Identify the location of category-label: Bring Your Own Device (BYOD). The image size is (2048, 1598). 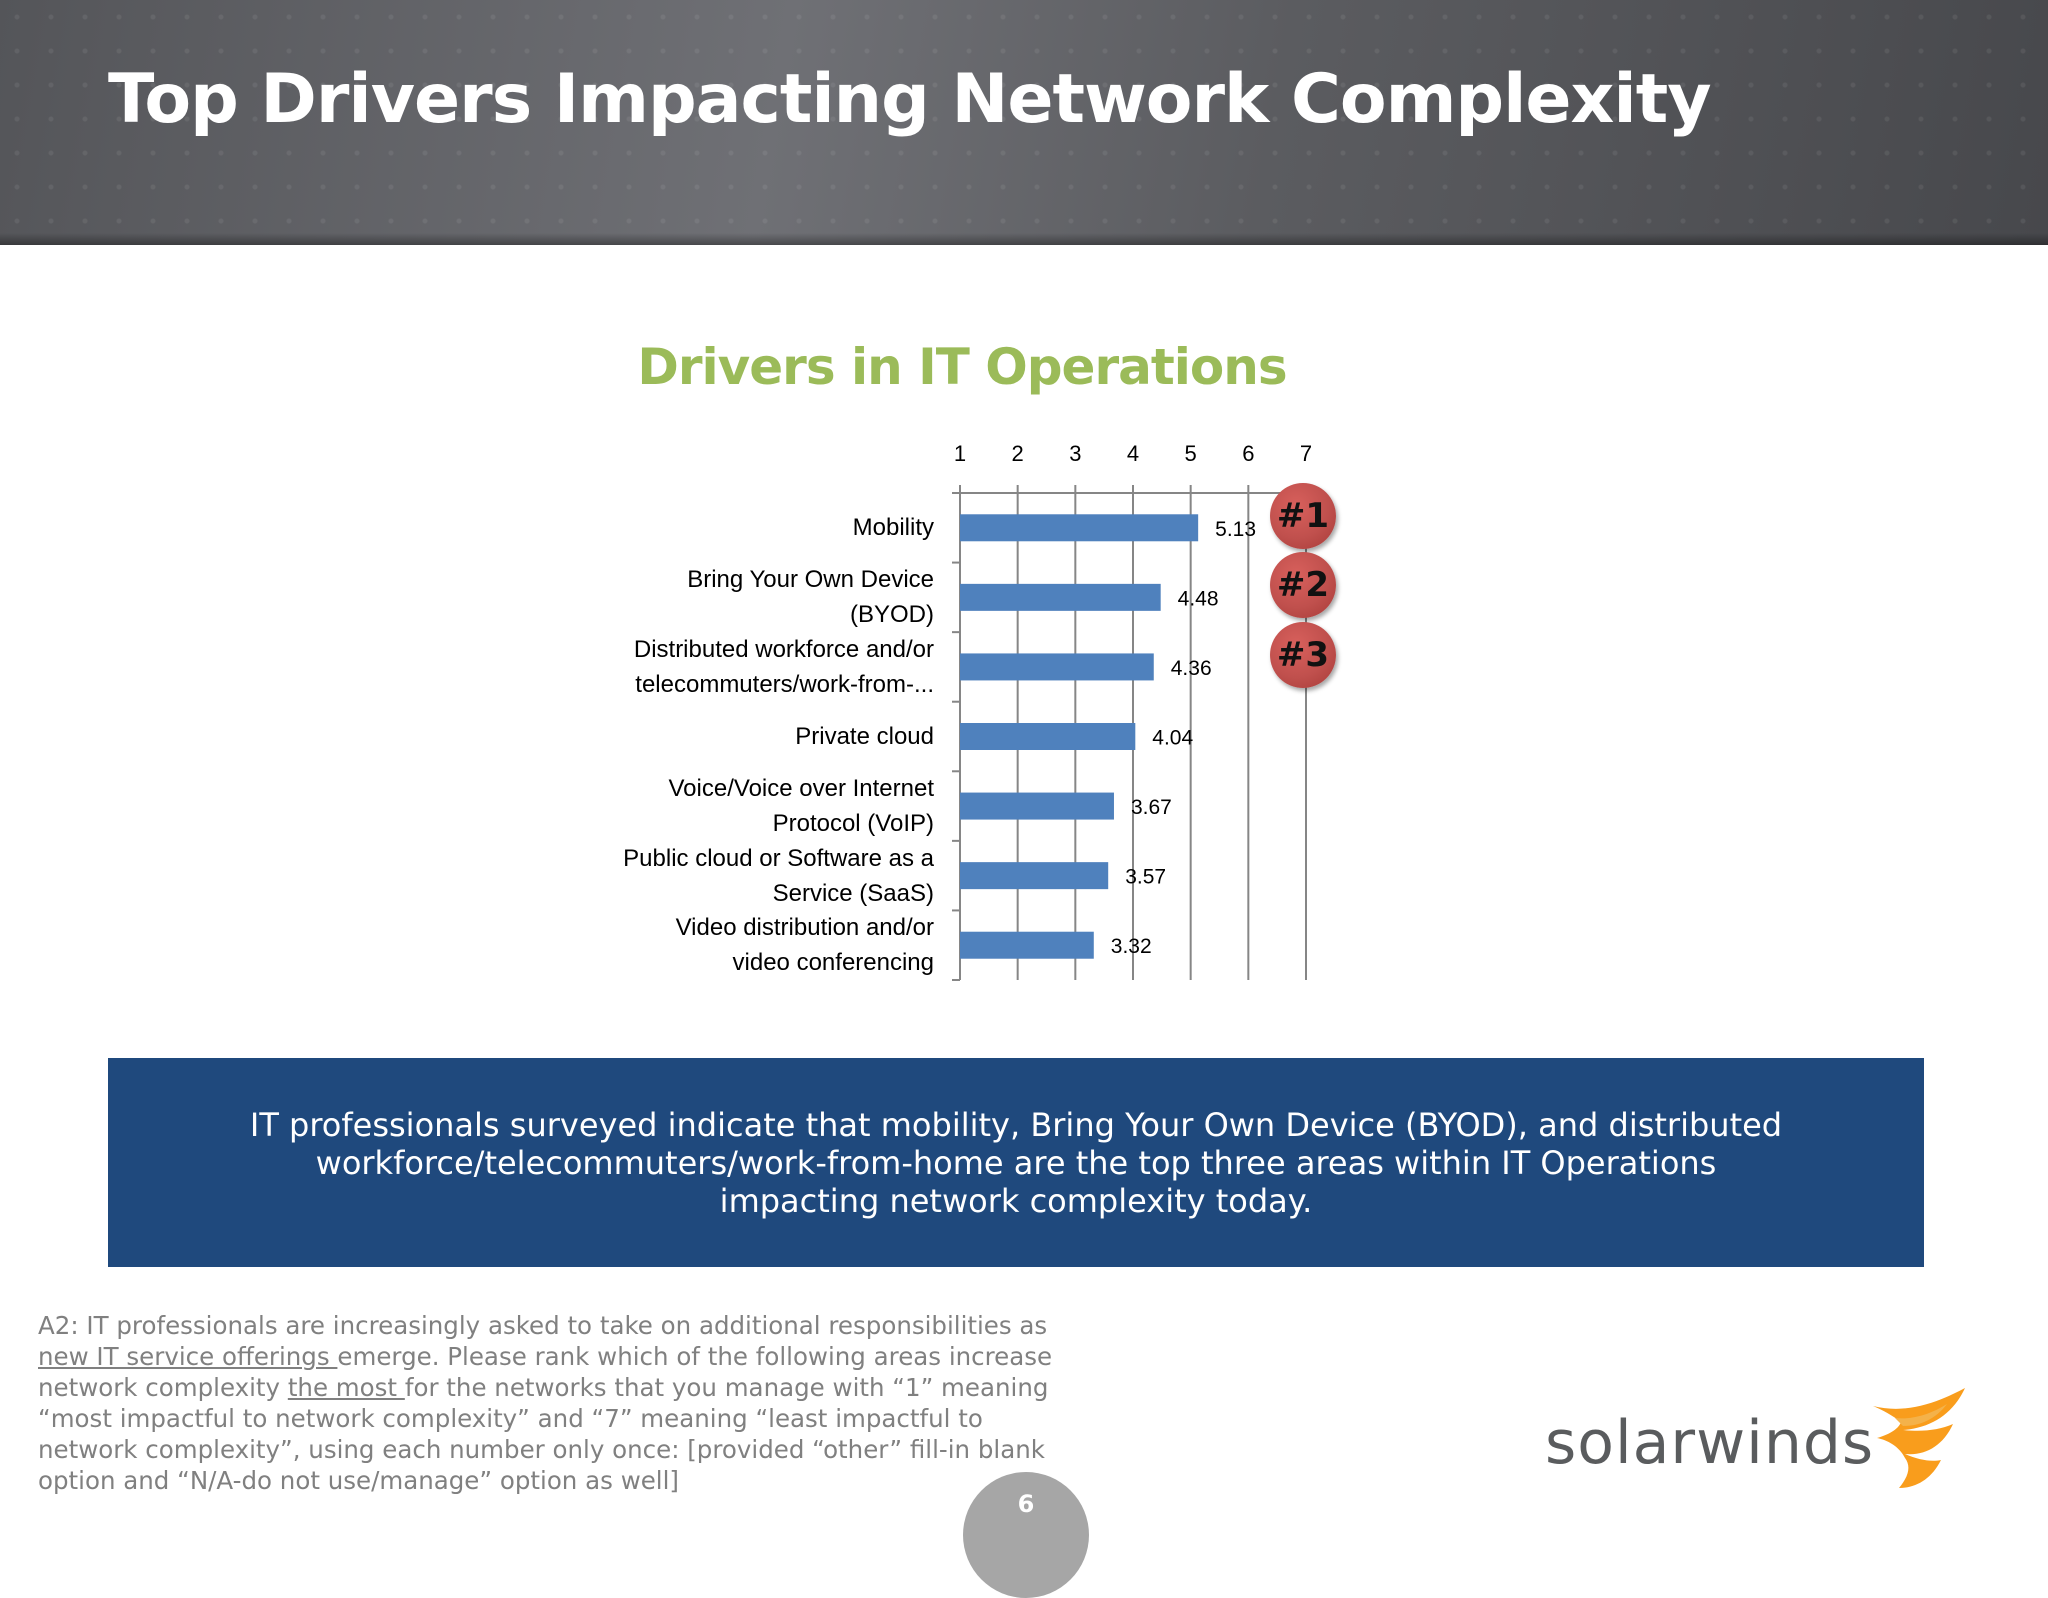
(734, 597).